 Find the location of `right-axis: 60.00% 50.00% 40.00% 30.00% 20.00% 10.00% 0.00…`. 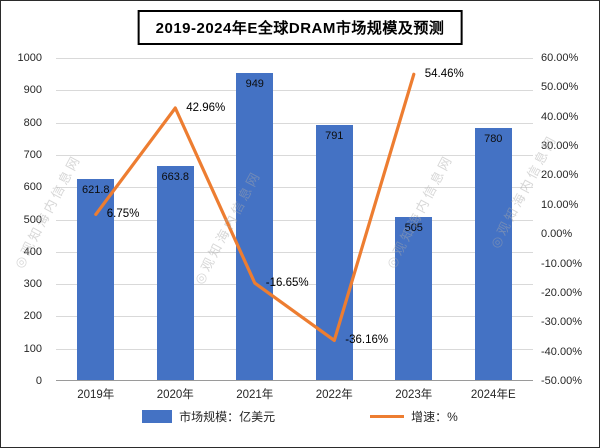

right-axis: 60.00% 50.00% 40.00% 30.00% 20.00% 10.00% 0.00… is located at coordinates (567, 219).